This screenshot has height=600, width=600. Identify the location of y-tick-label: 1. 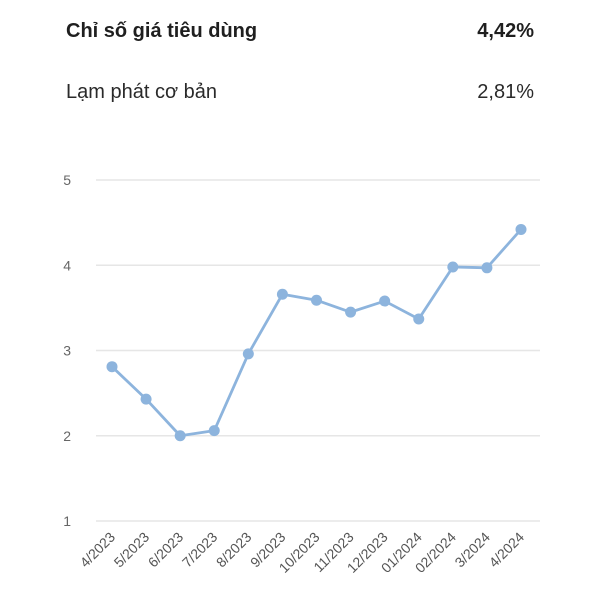
(67, 521).